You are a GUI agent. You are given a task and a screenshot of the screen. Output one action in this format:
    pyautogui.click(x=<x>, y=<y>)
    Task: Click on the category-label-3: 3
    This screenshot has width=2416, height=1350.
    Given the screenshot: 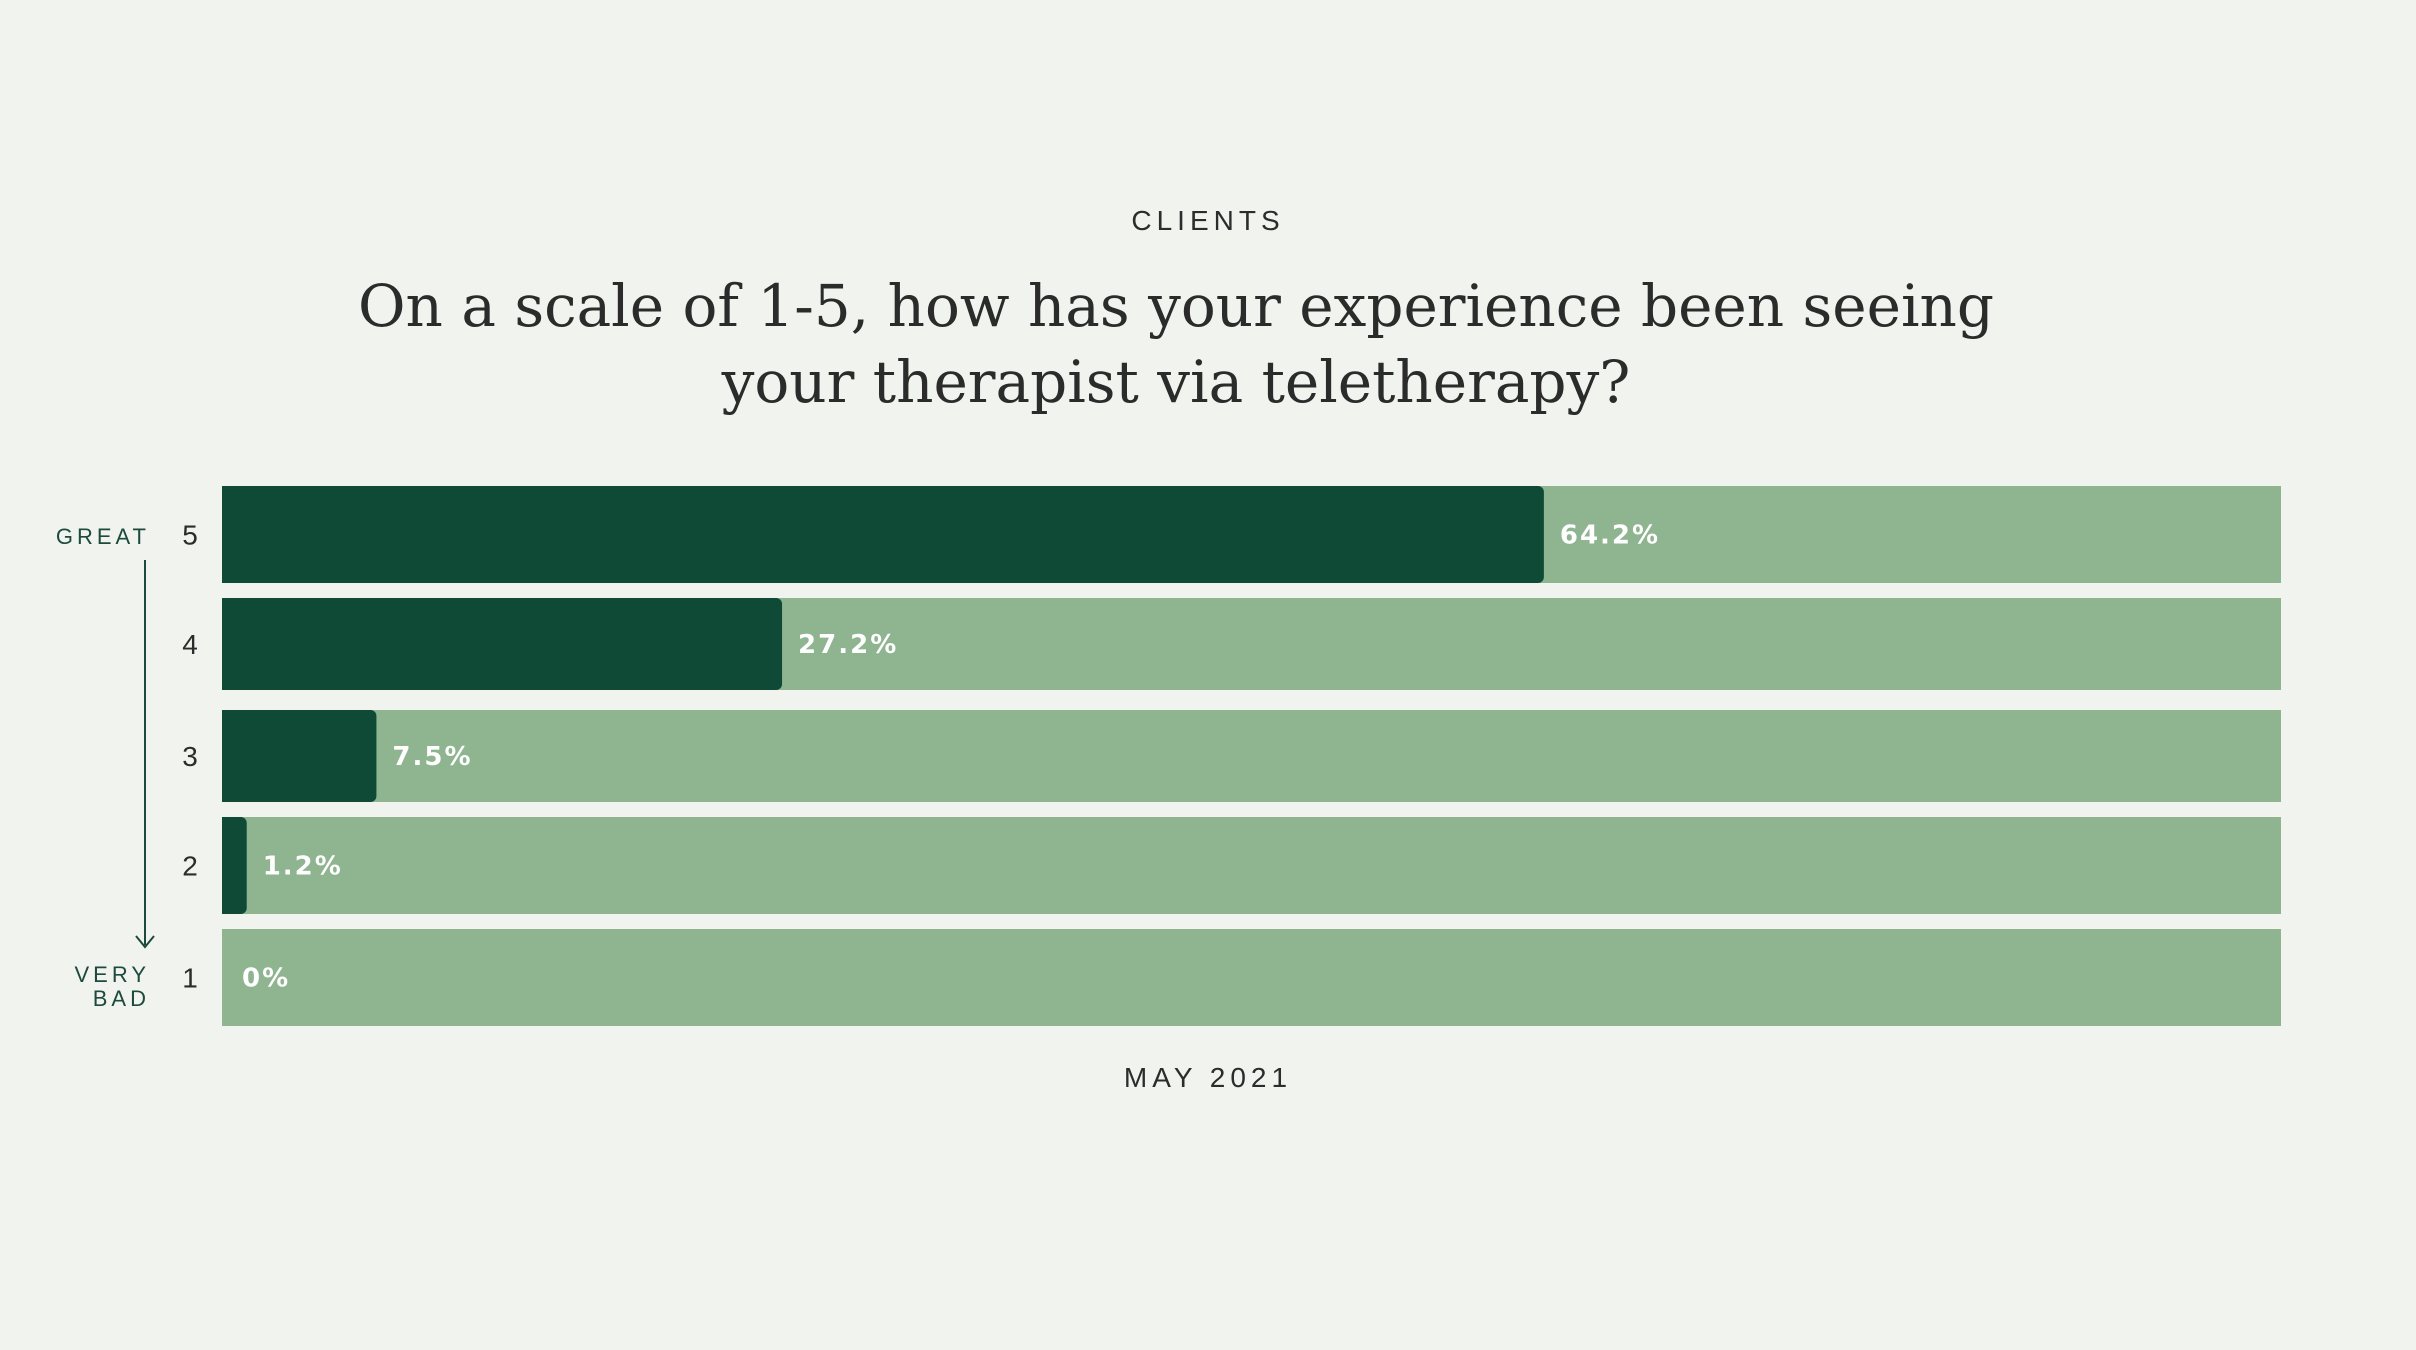 What is the action you would take?
    pyautogui.click(x=190, y=756)
    